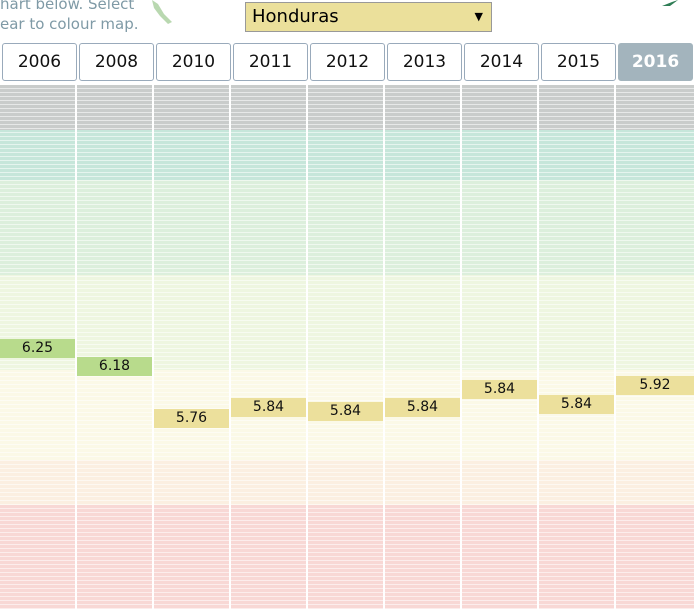 The height and width of the screenshot is (609, 694). I want to click on country: Honduras, so click(295, 16).